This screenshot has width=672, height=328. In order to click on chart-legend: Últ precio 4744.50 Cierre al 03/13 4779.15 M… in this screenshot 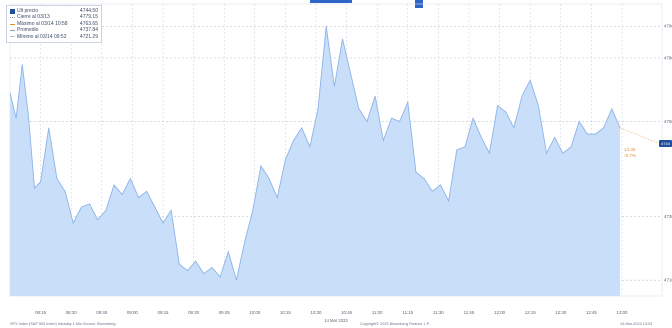, I will do `click(54, 24)`.